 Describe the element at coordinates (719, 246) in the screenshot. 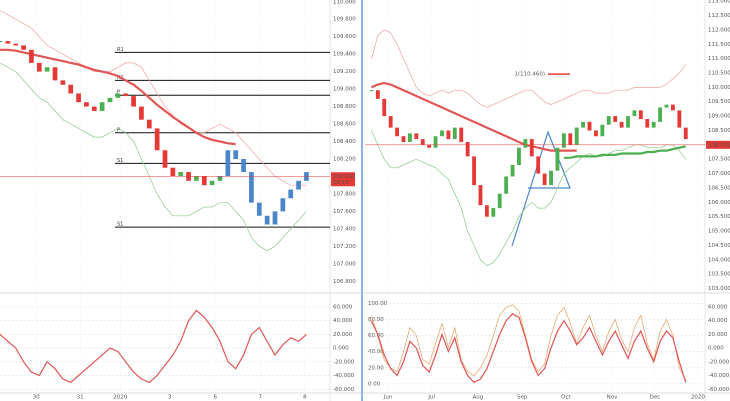

I see `y-tick-label: 104.500` at that location.